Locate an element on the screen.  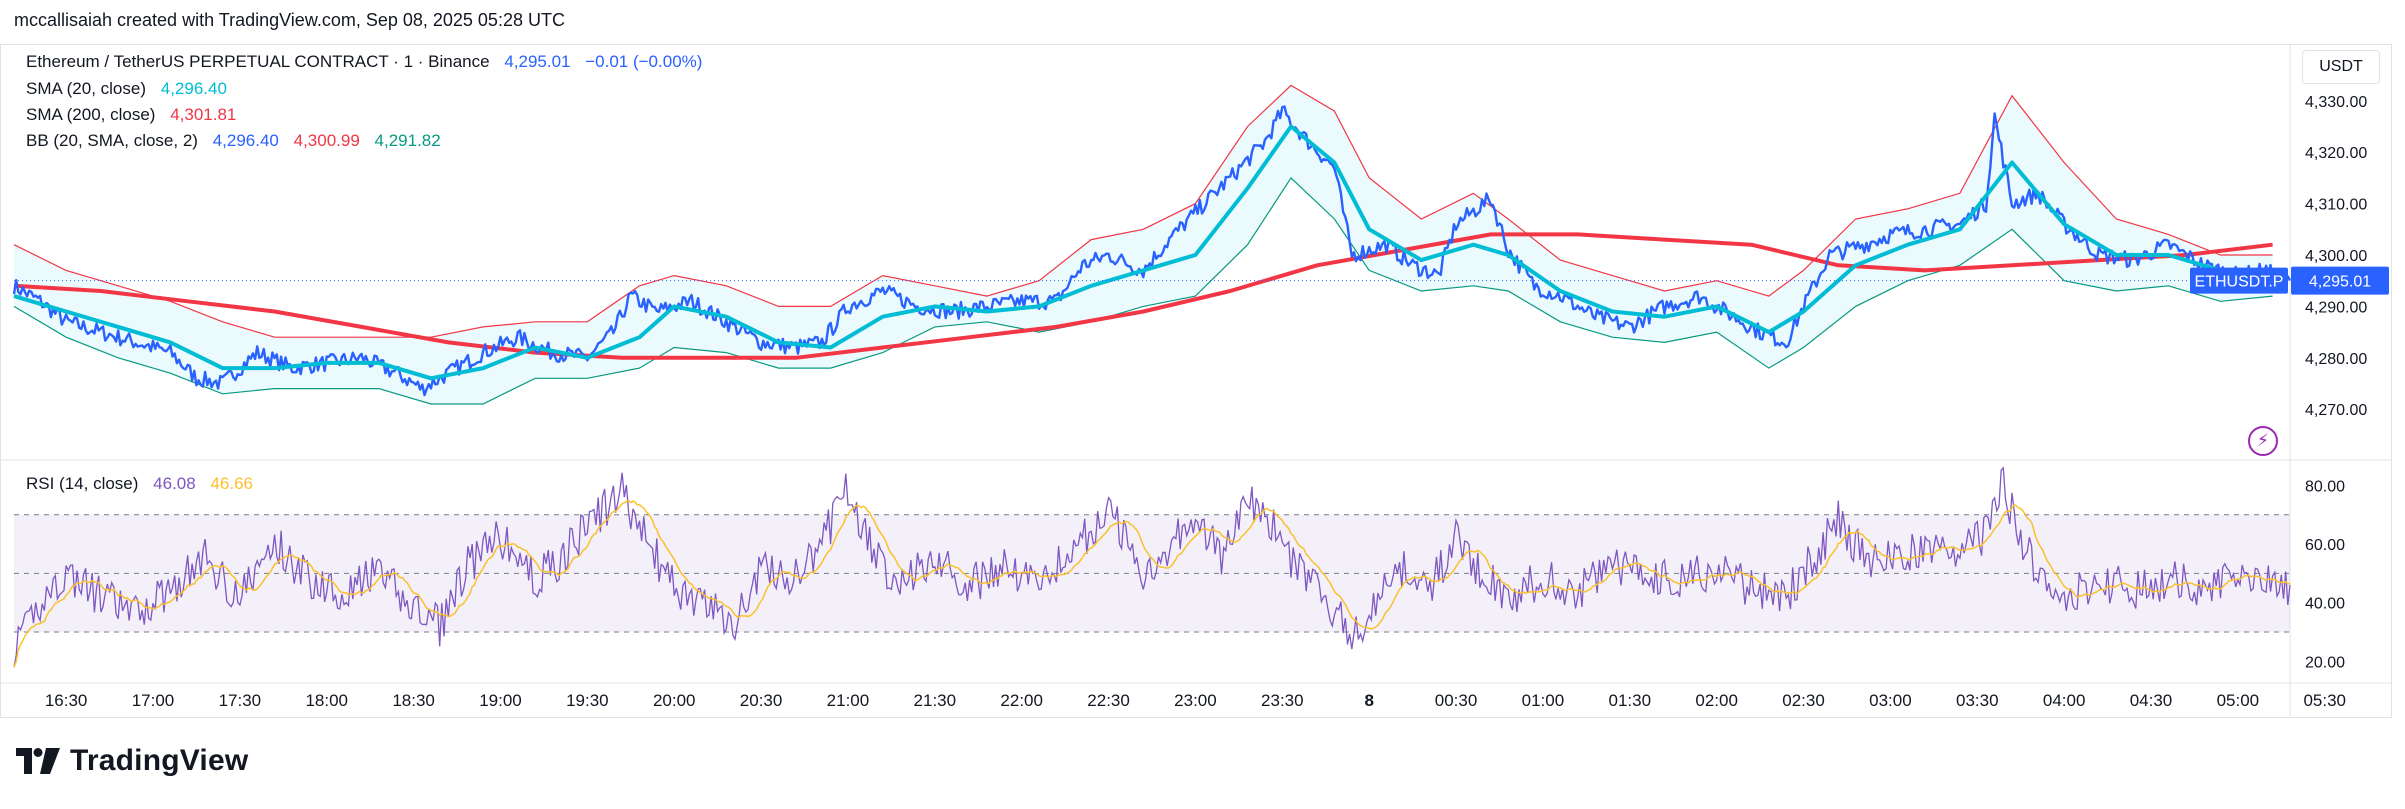
sma20-label: SMA (20, close) is located at coordinates (86, 88).